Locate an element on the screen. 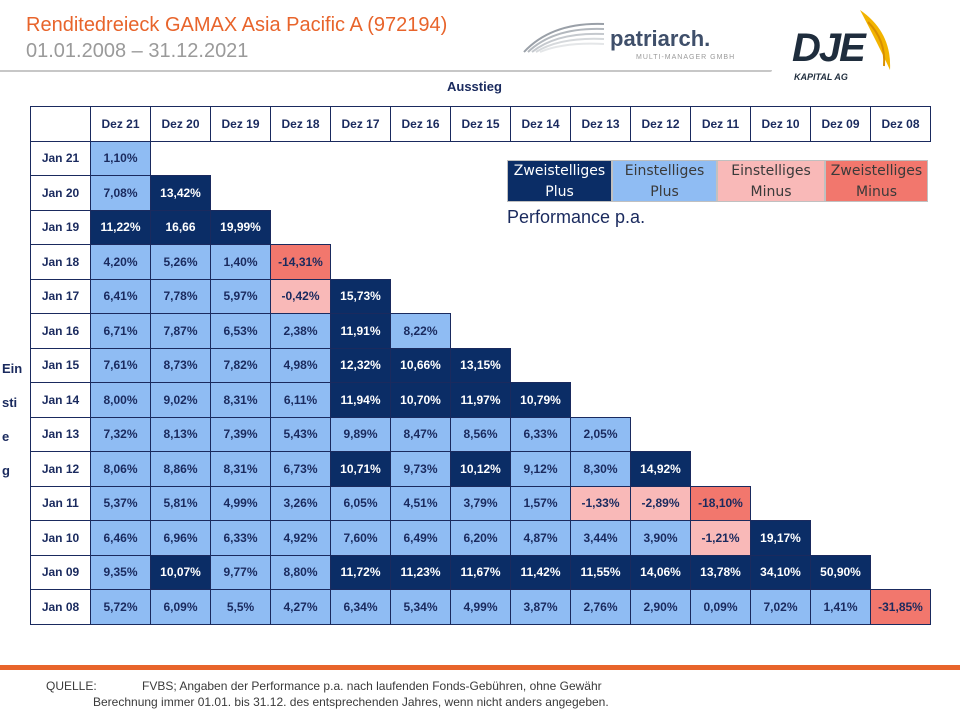  performance-label: Performance p.a. is located at coordinates (576, 217).